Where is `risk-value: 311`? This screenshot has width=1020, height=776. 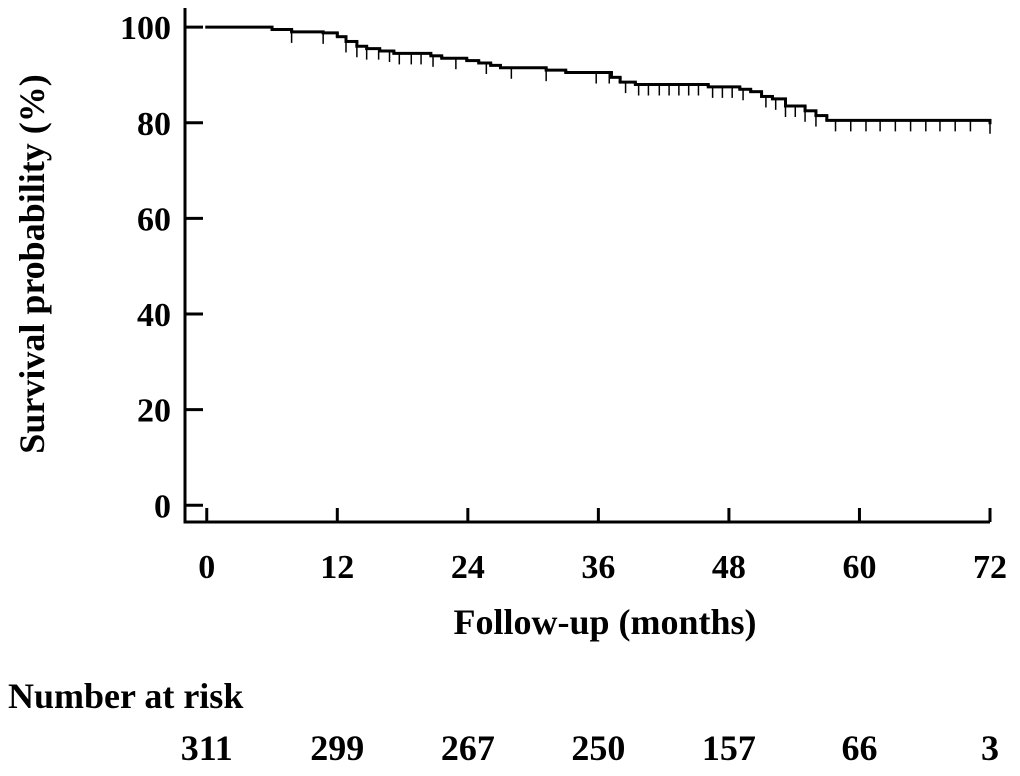 risk-value: 311 is located at coordinates (207, 748).